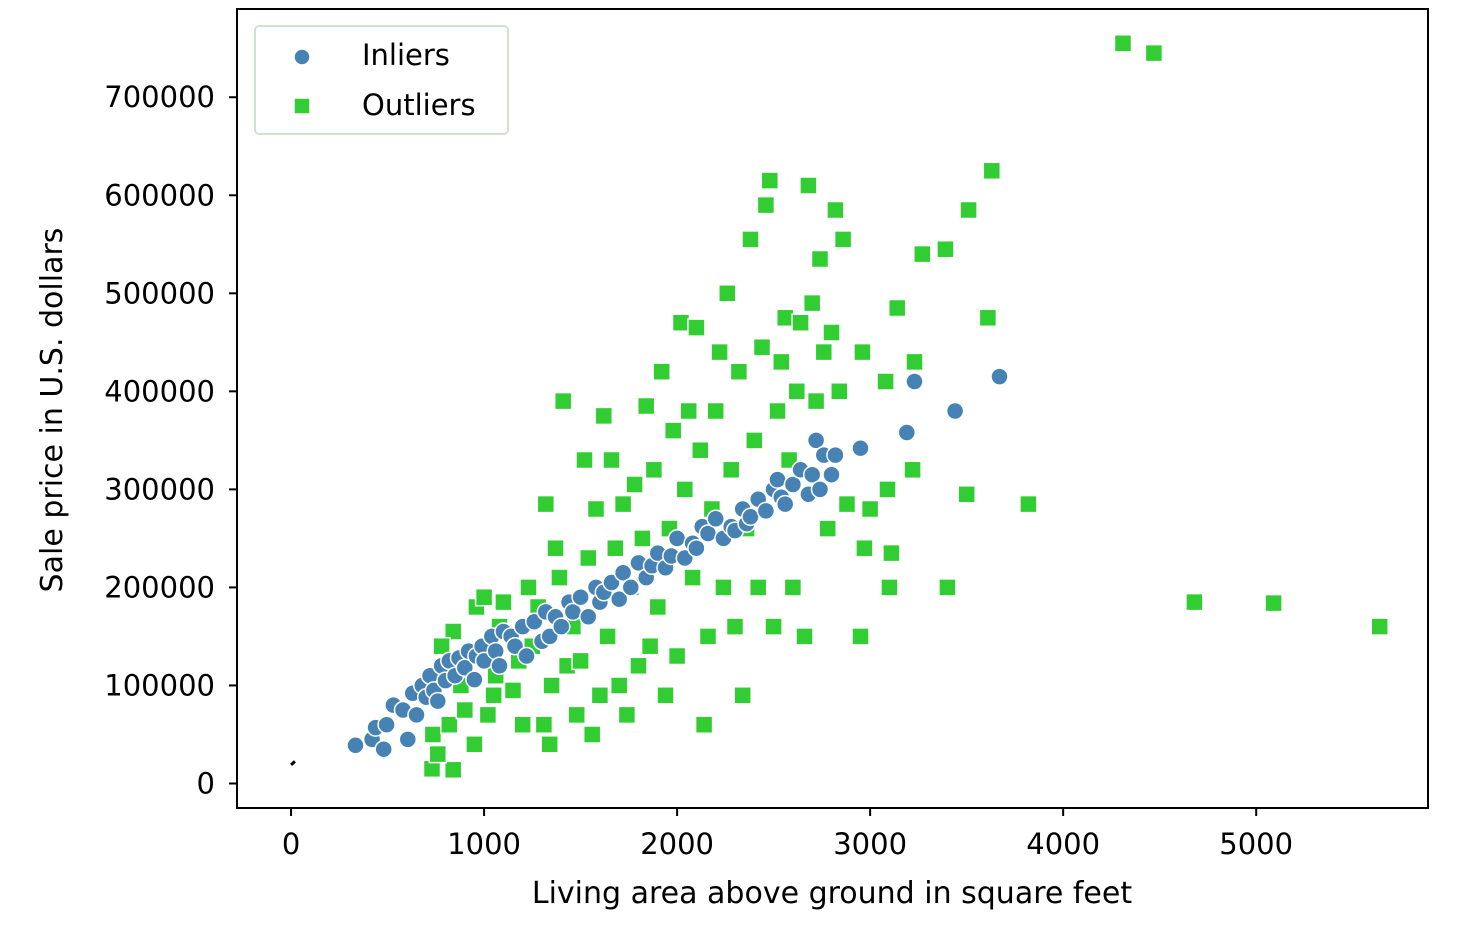 The width and height of the screenshot is (1464, 950). I want to click on y-tick-label: 500000, so click(159, 293).